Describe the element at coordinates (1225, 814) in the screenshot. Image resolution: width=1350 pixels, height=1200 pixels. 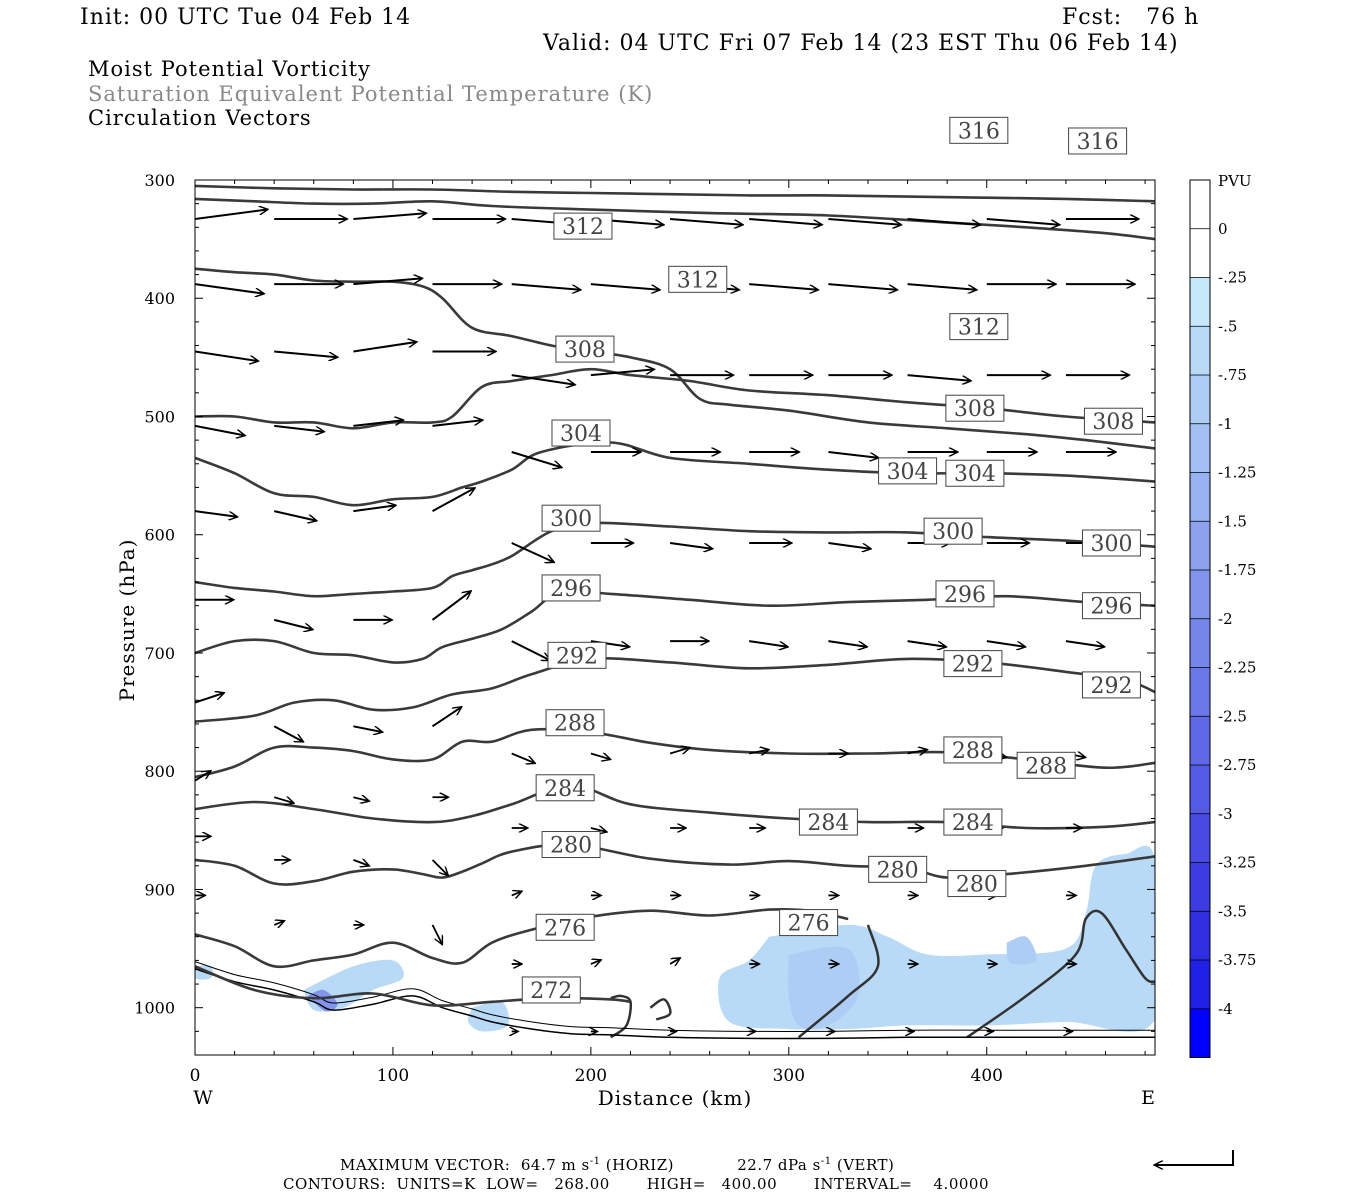
I see `colorbar-label-12: -3` at that location.